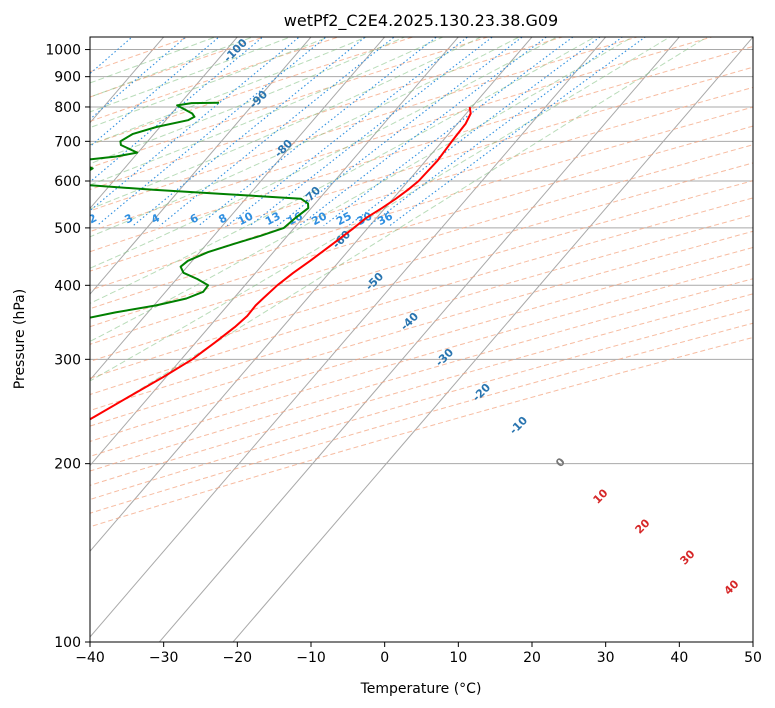 The height and width of the screenshot is (708, 775). I want to click on x-tick-label: 30, so click(606, 658).